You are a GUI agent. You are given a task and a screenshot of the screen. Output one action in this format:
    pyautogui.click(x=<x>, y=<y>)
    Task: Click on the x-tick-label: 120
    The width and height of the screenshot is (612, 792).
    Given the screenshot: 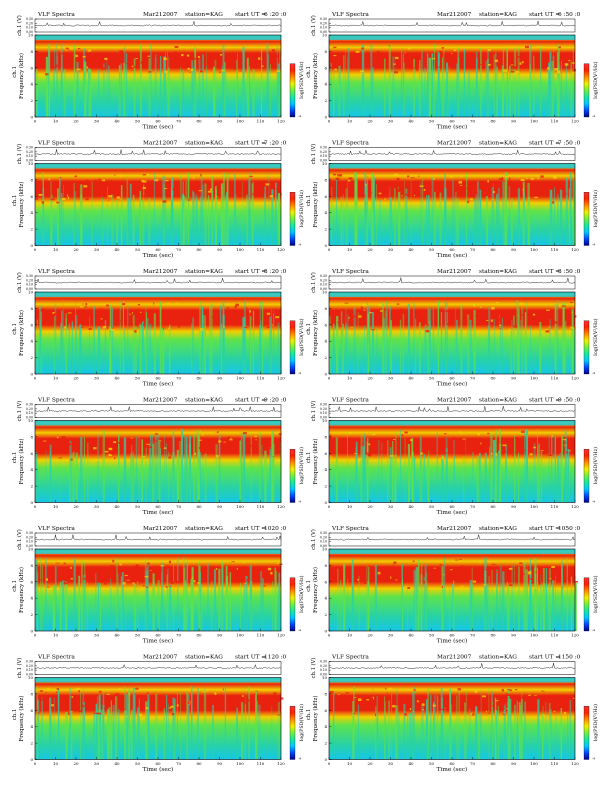 What is the action you would take?
    pyautogui.click(x=281, y=635)
    